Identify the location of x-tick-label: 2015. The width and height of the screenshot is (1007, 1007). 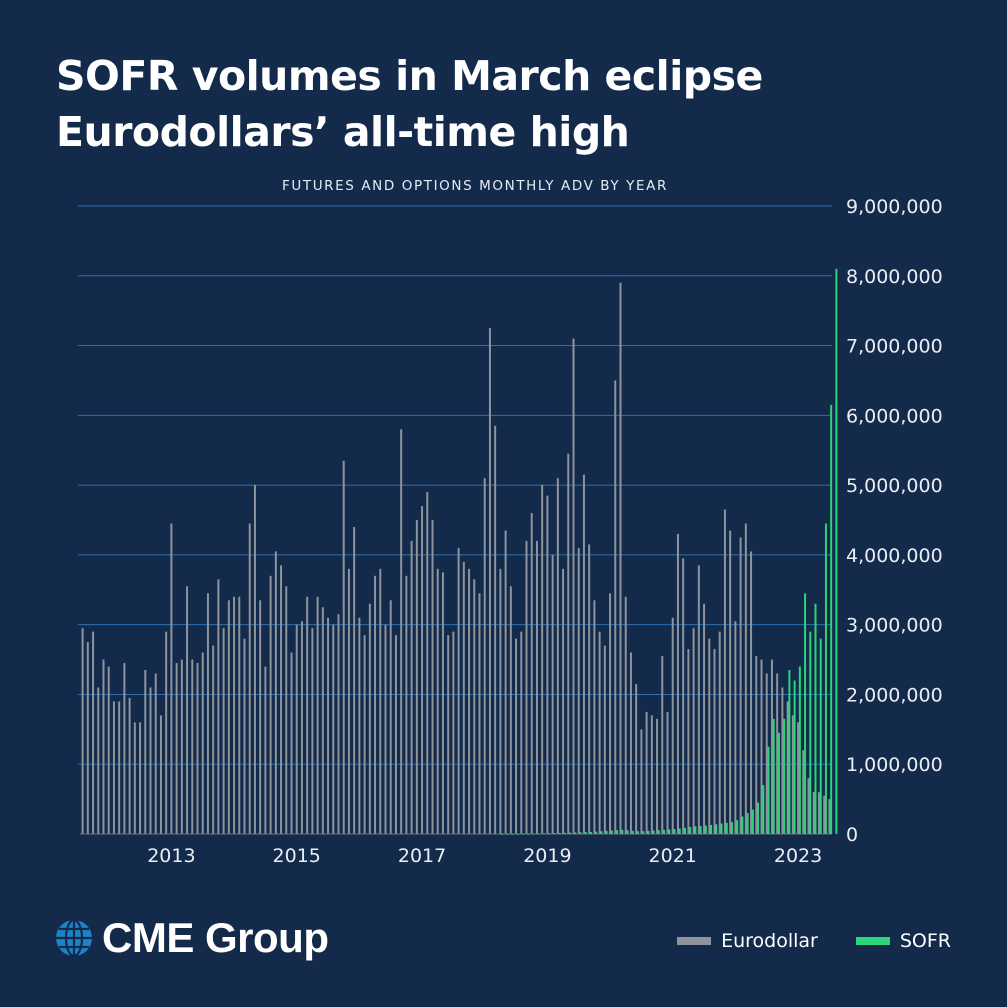
(297, 856).